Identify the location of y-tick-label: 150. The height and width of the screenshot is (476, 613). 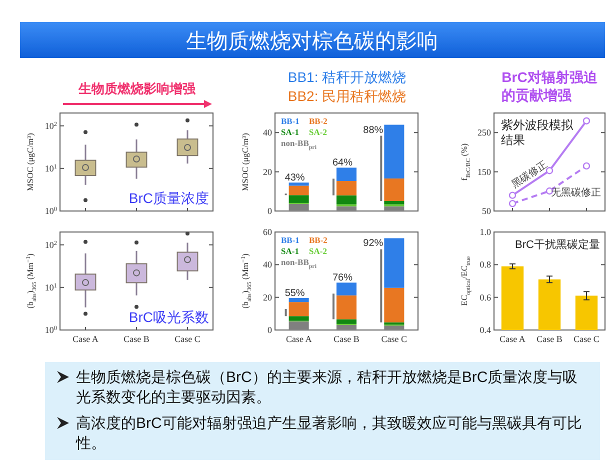
(485, 171).